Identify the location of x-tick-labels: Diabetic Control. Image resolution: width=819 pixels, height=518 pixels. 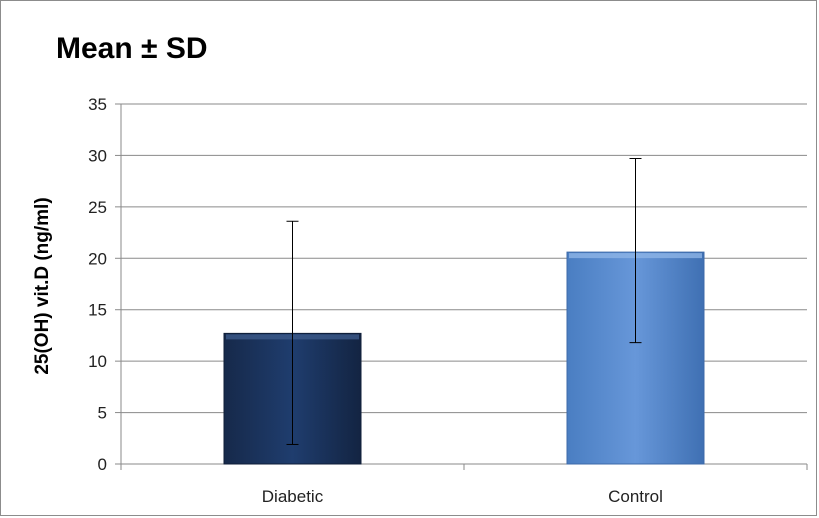
(462, 496).